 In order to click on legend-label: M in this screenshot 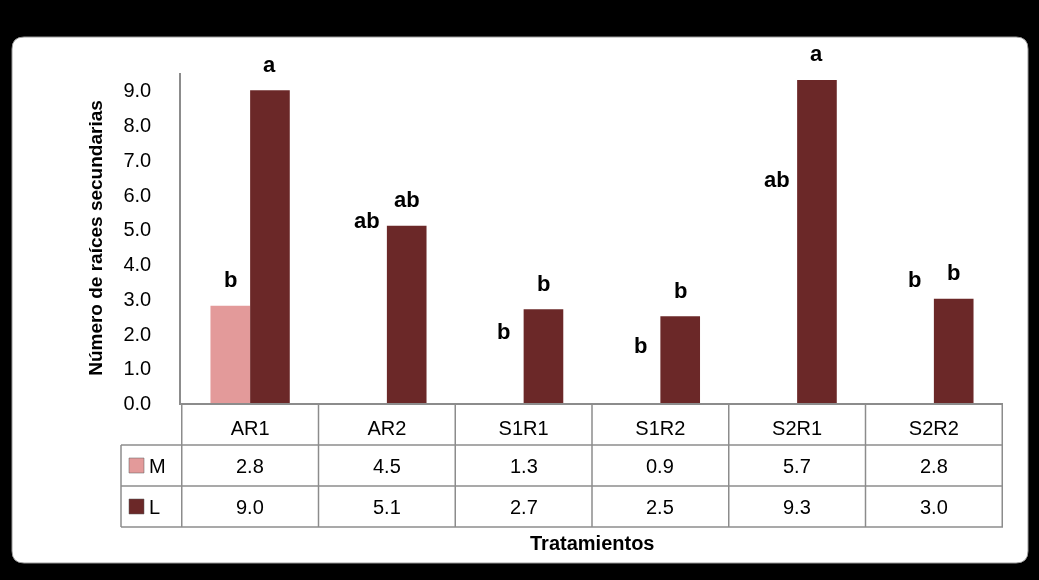, I will do `click(157, 466)`.